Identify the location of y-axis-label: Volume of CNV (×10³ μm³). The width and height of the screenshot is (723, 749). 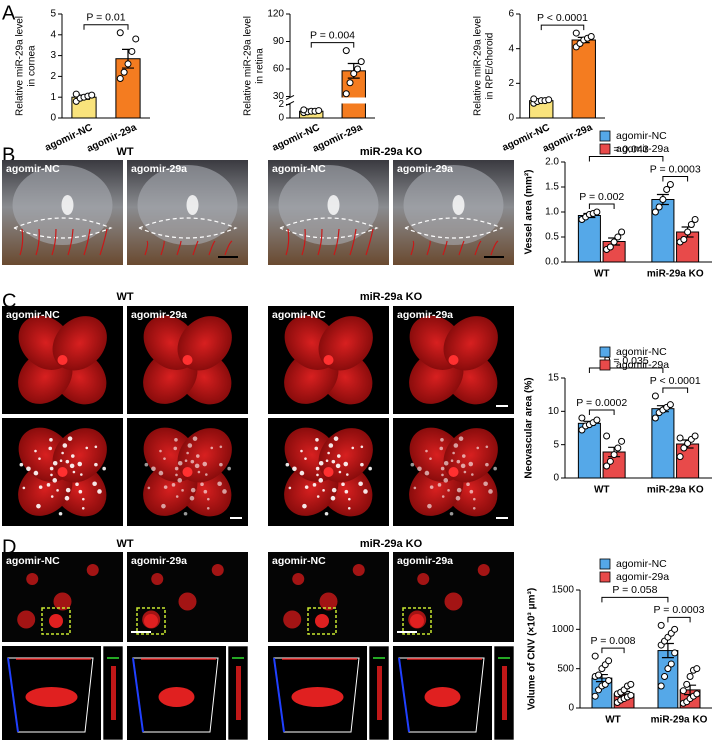
(532, 649).